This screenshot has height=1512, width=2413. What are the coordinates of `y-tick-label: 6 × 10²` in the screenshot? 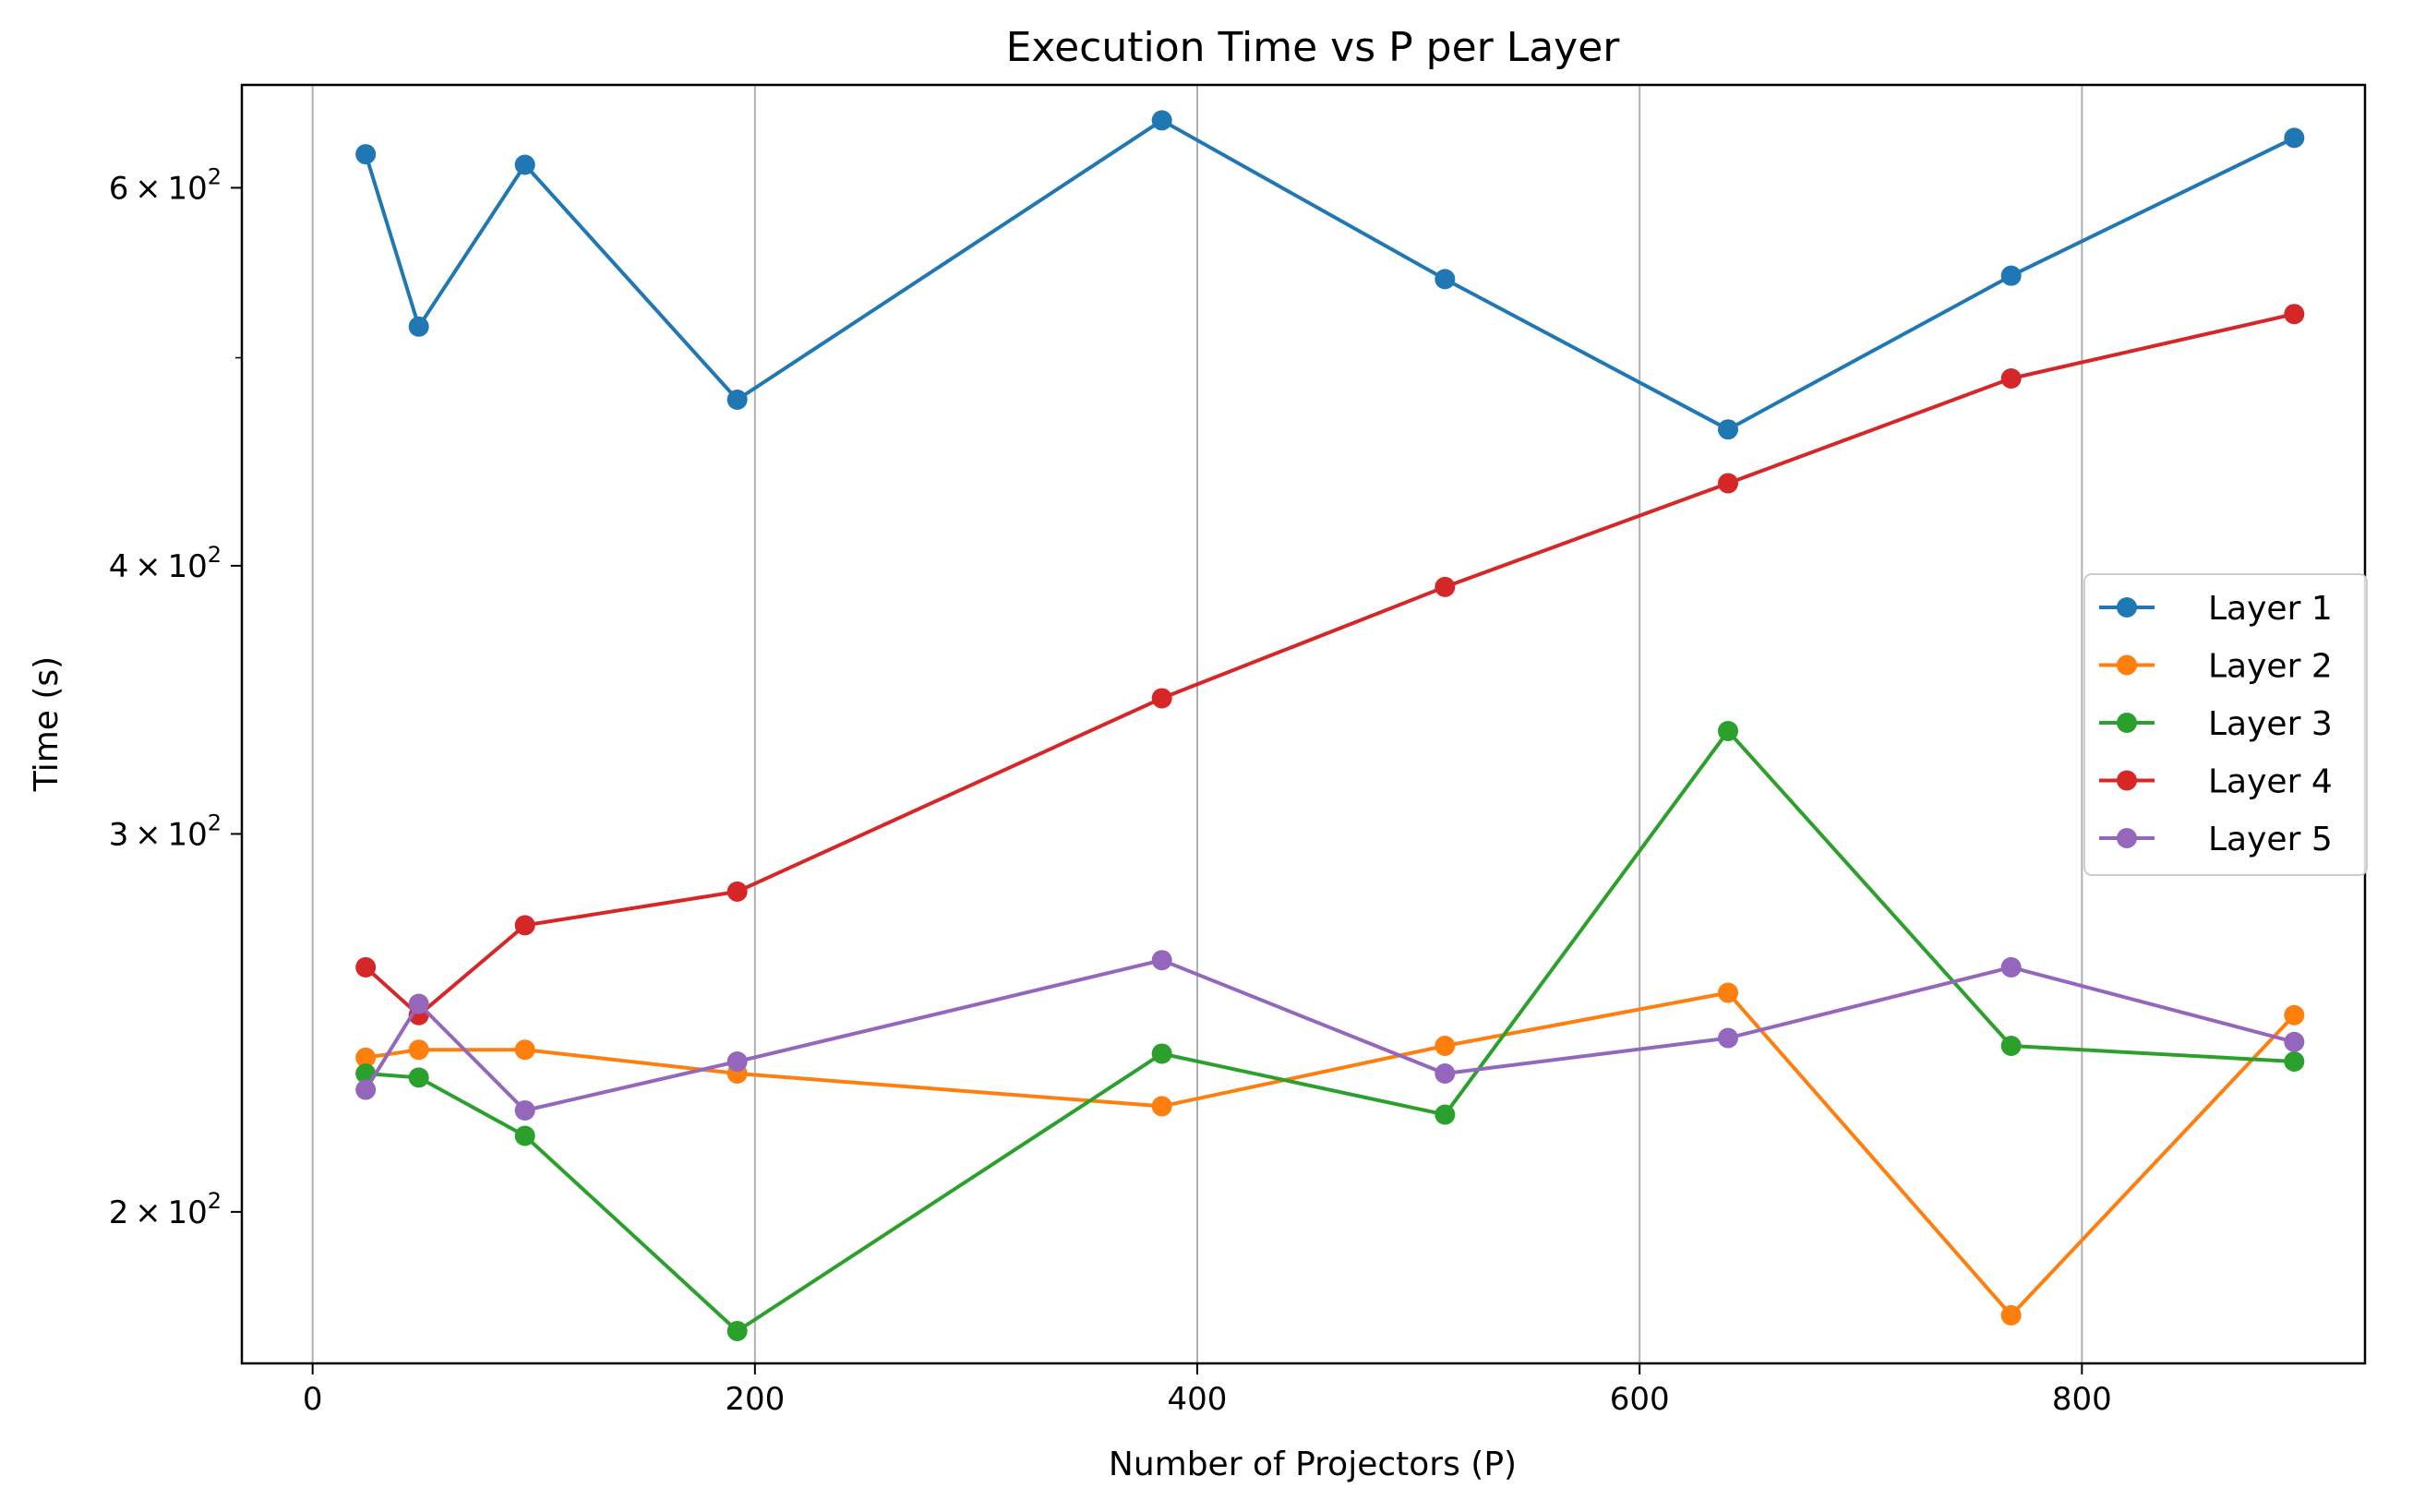 It's located at (165, 185).